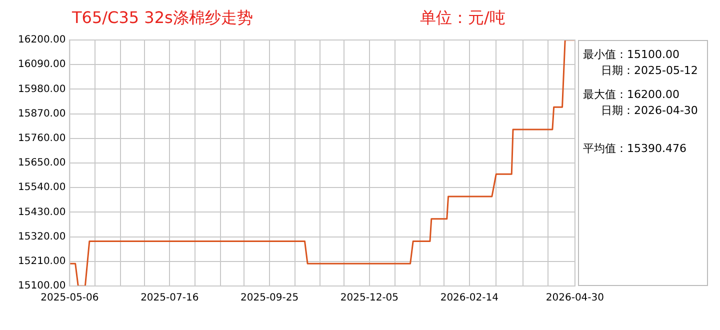 The image size is (720, 330). Describe the element at coordinates (463, 18) in the screenshot. I see `chart-subtitle: 单位：元/吨` at that location.